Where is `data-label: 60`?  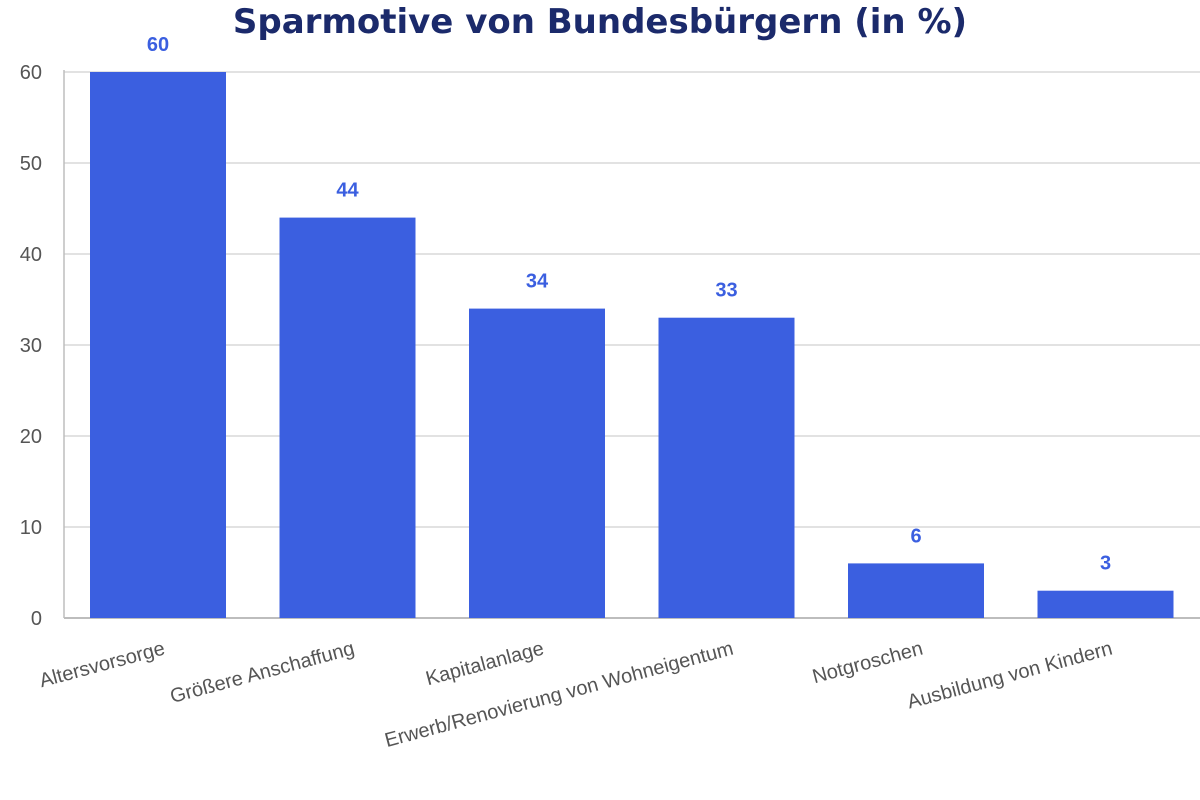 data-label: 60 is located at coordinates (158, 45).